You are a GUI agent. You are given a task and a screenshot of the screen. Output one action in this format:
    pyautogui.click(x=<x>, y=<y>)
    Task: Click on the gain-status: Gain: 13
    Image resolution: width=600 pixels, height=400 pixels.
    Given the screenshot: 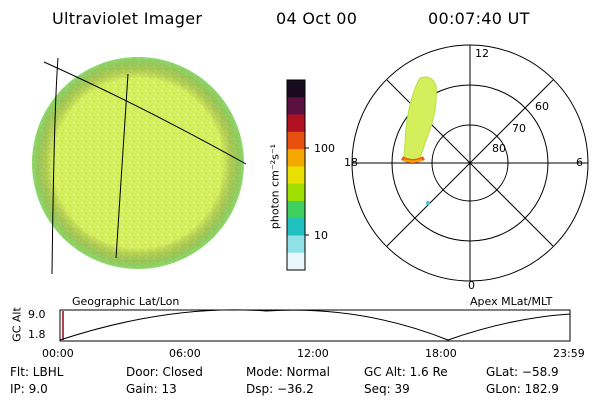 What is the action you would take?
    pyautogui.click(x=151, y=389)
    